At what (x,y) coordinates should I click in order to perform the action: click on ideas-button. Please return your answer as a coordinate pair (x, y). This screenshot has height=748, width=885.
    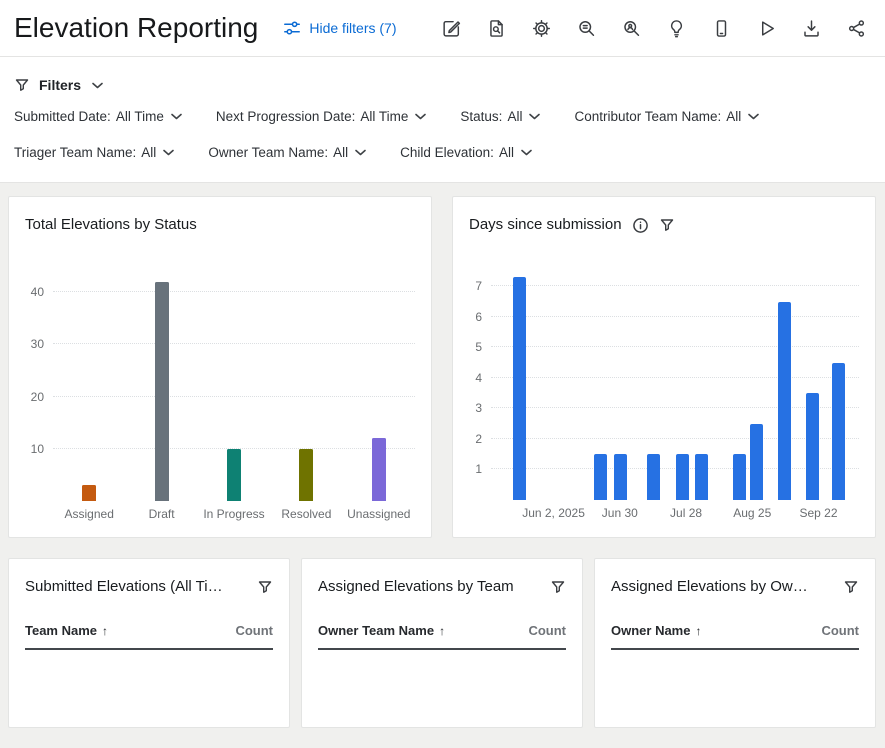
    Looking at the image, I should click on (676, 28).